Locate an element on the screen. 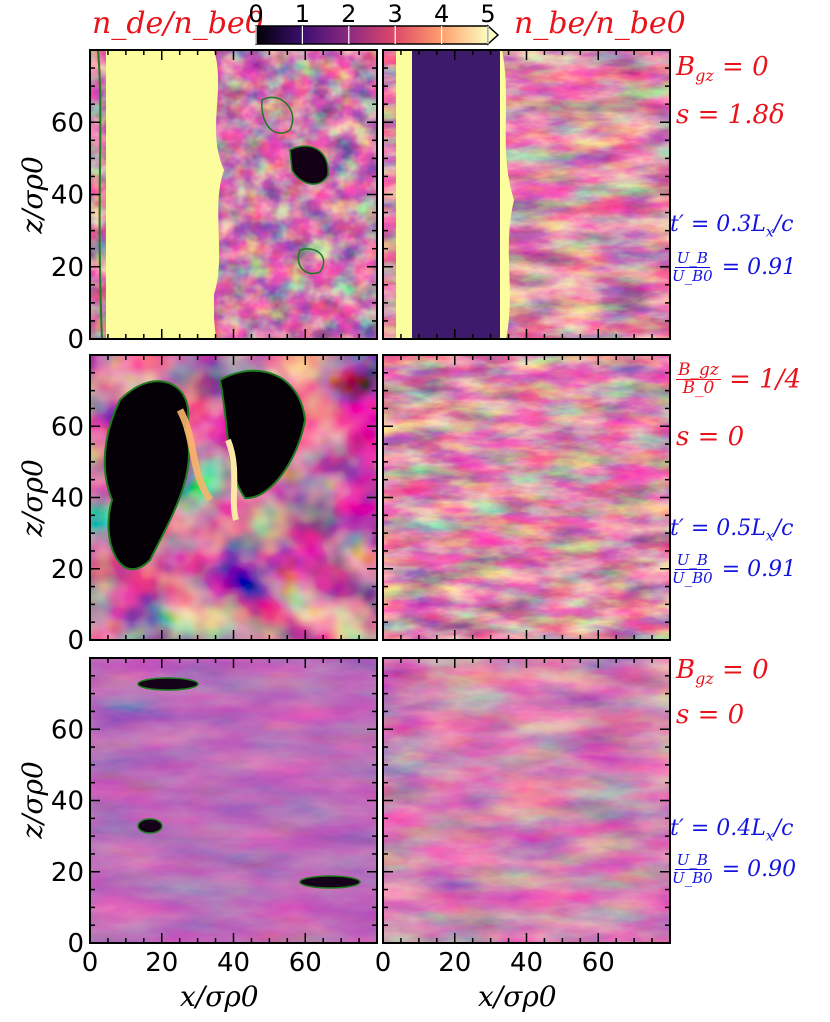 Image resolution: width=830 pixels, height=1022 pixels. colorbar-tick-label: 1 is located at coordinates (302, 14).